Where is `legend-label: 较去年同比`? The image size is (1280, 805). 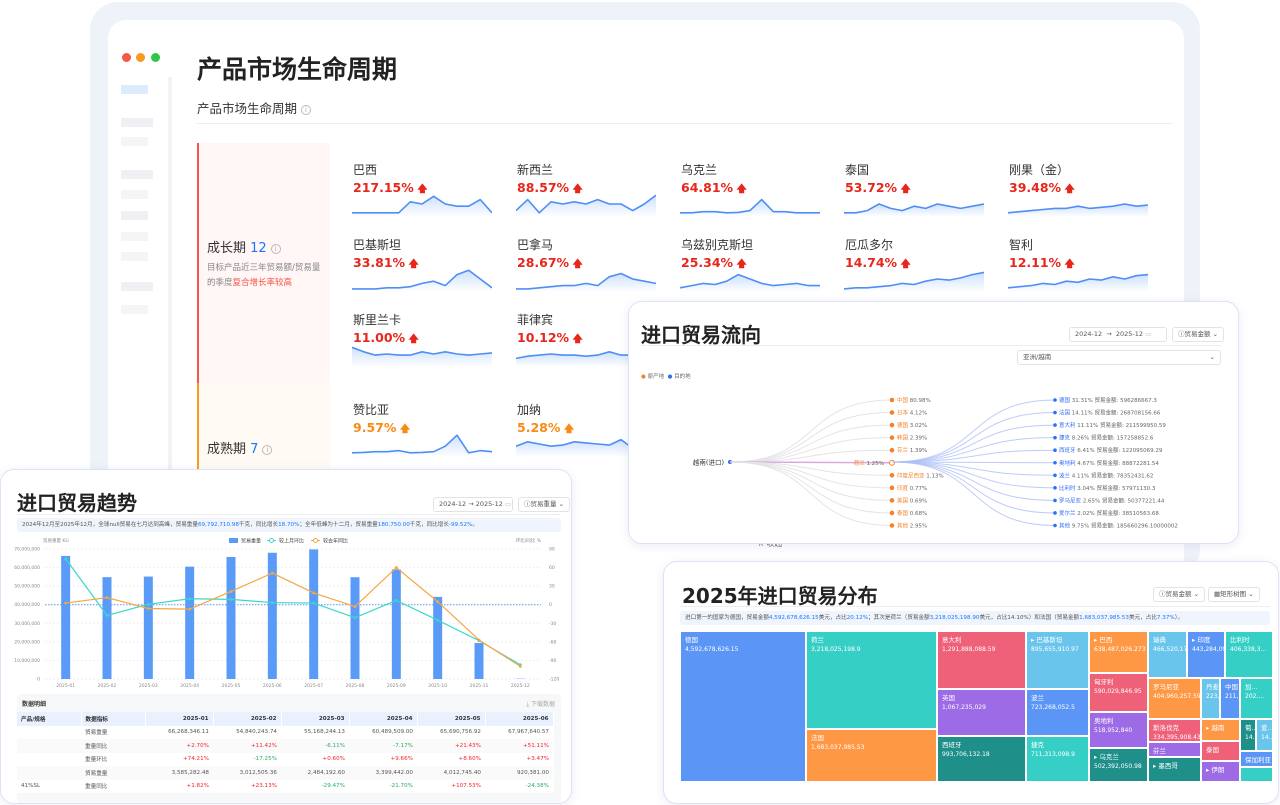
legend-label: 较去年同比 is located at coordinates (335, 541).